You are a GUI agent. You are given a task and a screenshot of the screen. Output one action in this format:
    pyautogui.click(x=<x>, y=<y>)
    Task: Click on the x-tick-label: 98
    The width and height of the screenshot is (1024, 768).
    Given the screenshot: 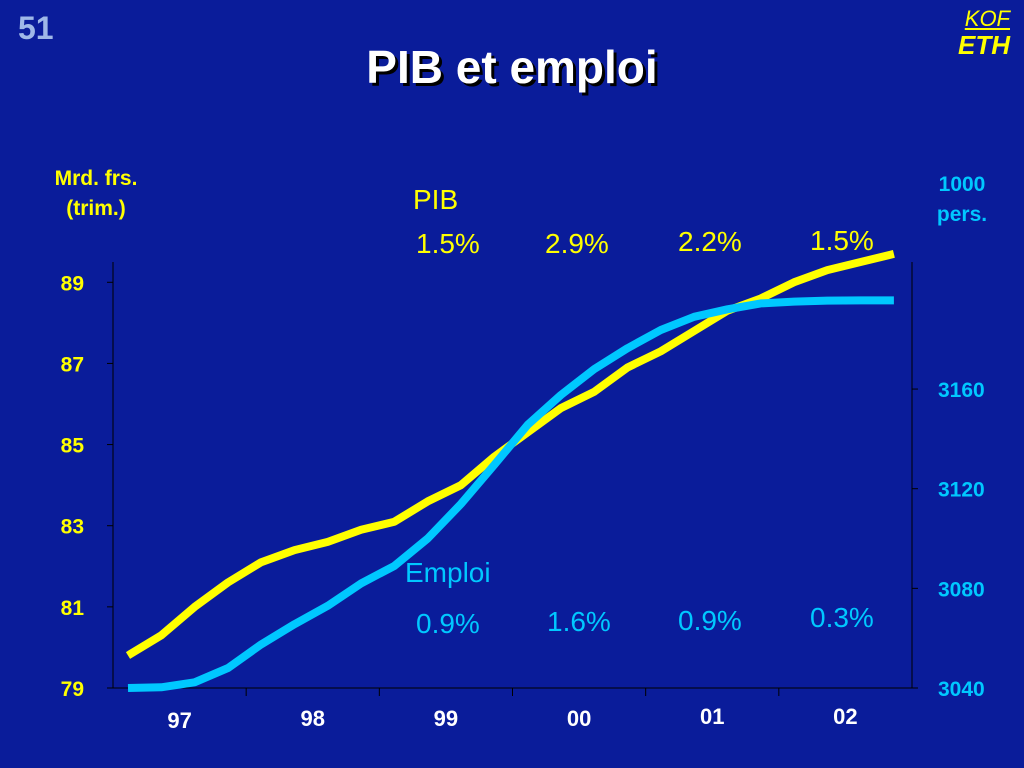 What is the action you would take?
    pyautogui.click(x=313, y=718)
    